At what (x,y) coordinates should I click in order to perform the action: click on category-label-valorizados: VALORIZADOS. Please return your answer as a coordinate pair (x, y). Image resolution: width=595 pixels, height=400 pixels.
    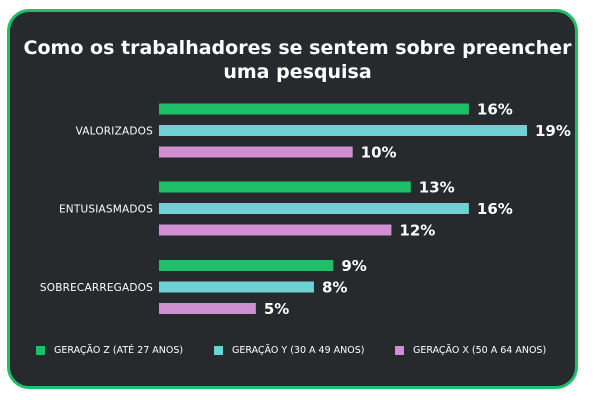
    Looking at the image, I should click on (115, 132).